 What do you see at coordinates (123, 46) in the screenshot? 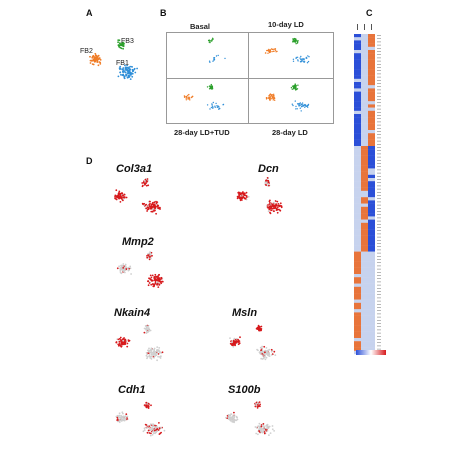
I see `cluster-point-fb3` at bounding box center [123, 46].